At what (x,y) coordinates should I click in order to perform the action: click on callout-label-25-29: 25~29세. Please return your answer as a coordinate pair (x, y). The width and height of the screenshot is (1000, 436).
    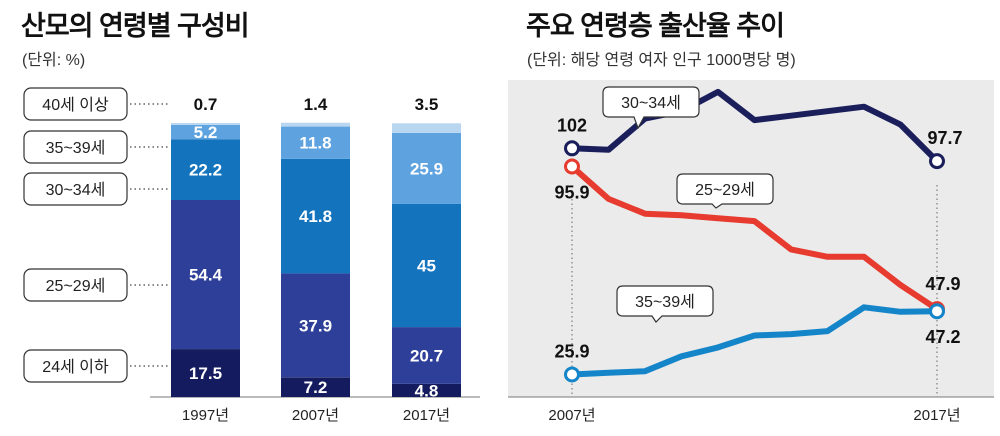
    Looking at the image, I should click on (725, 190).